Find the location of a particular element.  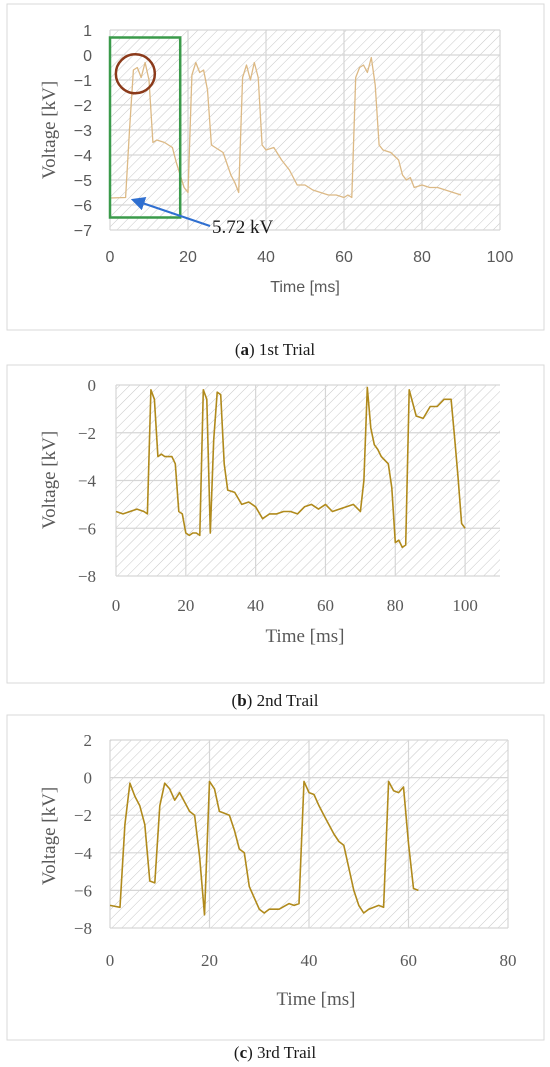

caption-c-text: 3rd Trail is located at coordinates (286, 1052).